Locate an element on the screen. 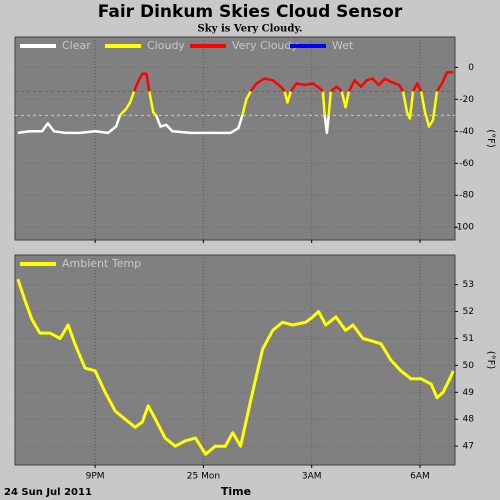 This screenshot has width=500, height=500. y-tick-label: 48 is located at coordinates (469, 420).